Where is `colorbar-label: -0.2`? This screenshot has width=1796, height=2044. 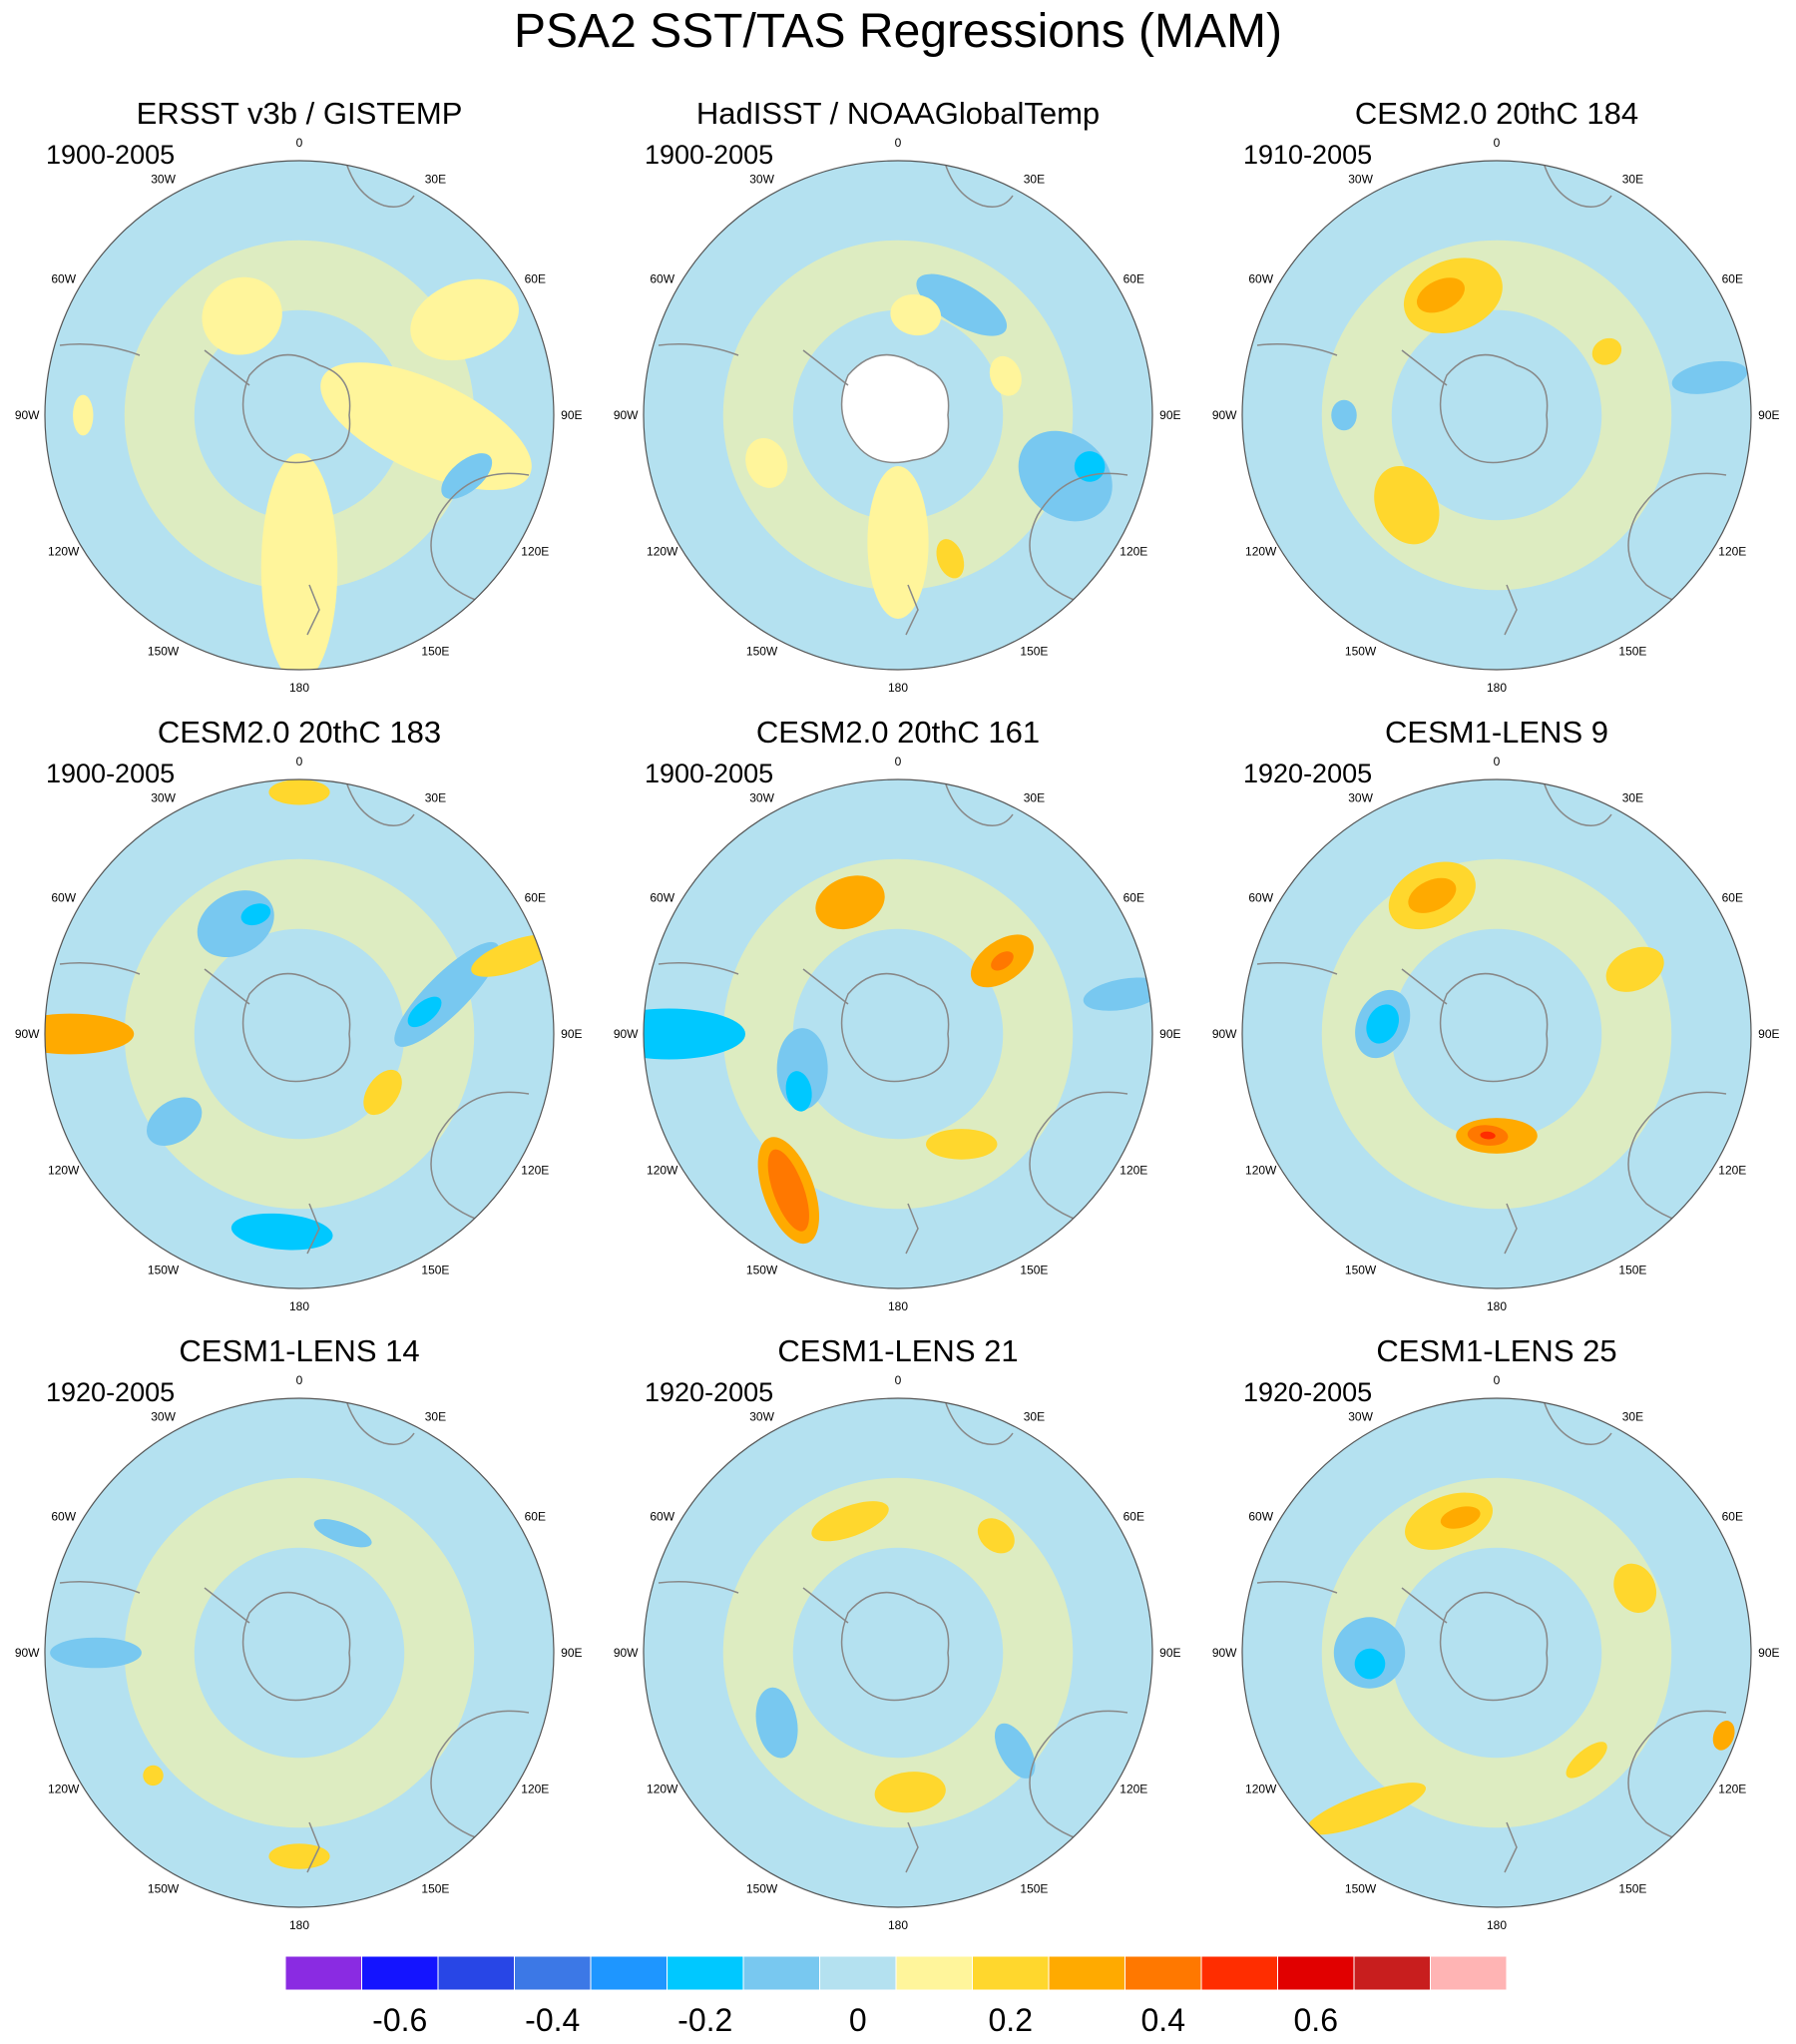
colorbar-label: -0.2 is located at coordinates (705, 2020).